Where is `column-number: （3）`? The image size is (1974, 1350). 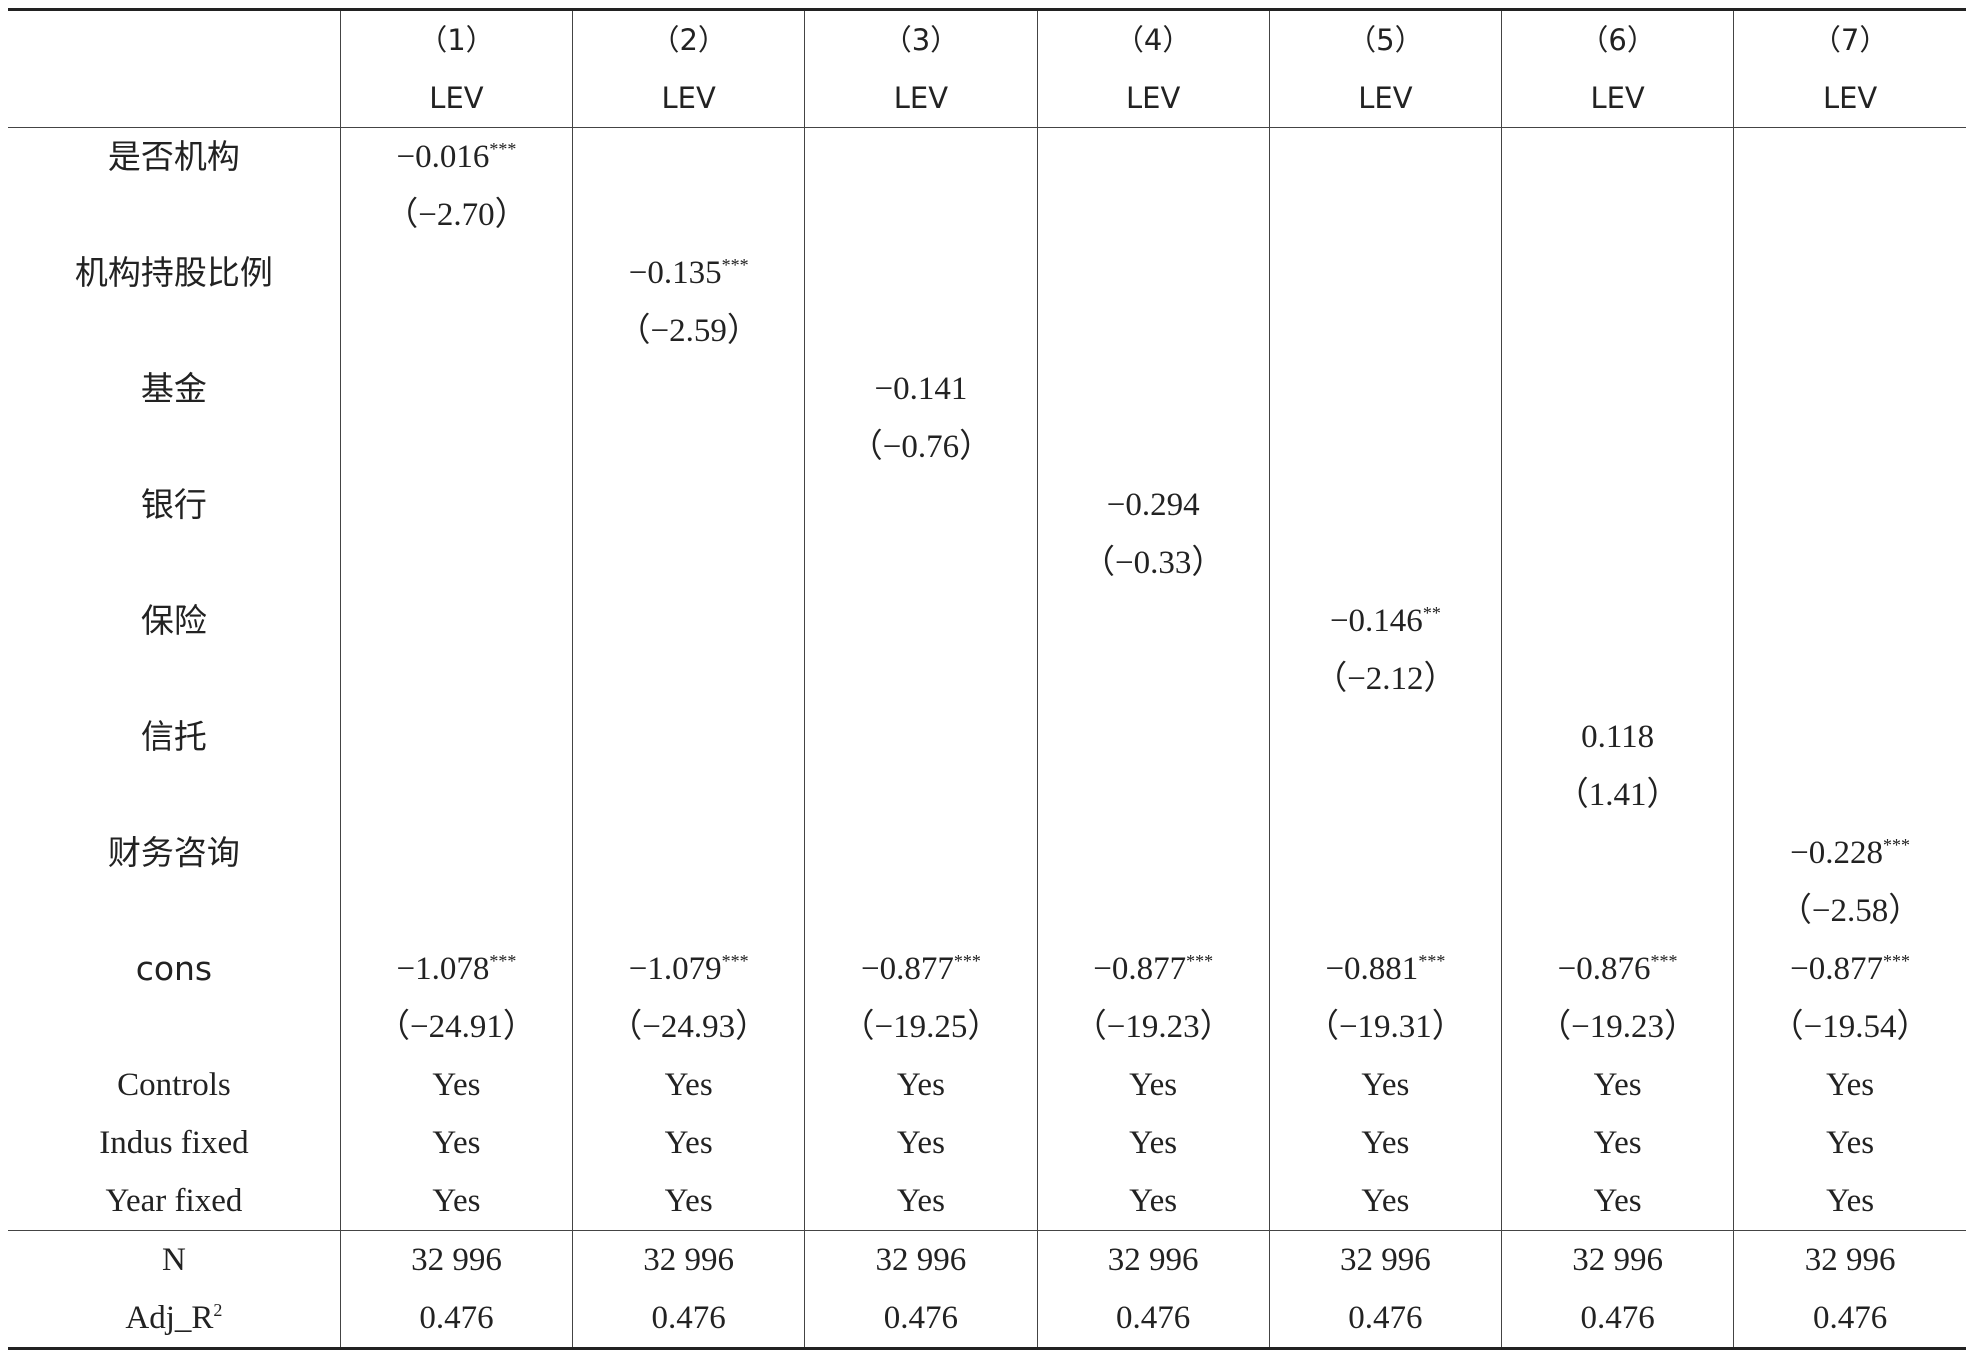
column-number: （3） is located at coordinates (921, 38).